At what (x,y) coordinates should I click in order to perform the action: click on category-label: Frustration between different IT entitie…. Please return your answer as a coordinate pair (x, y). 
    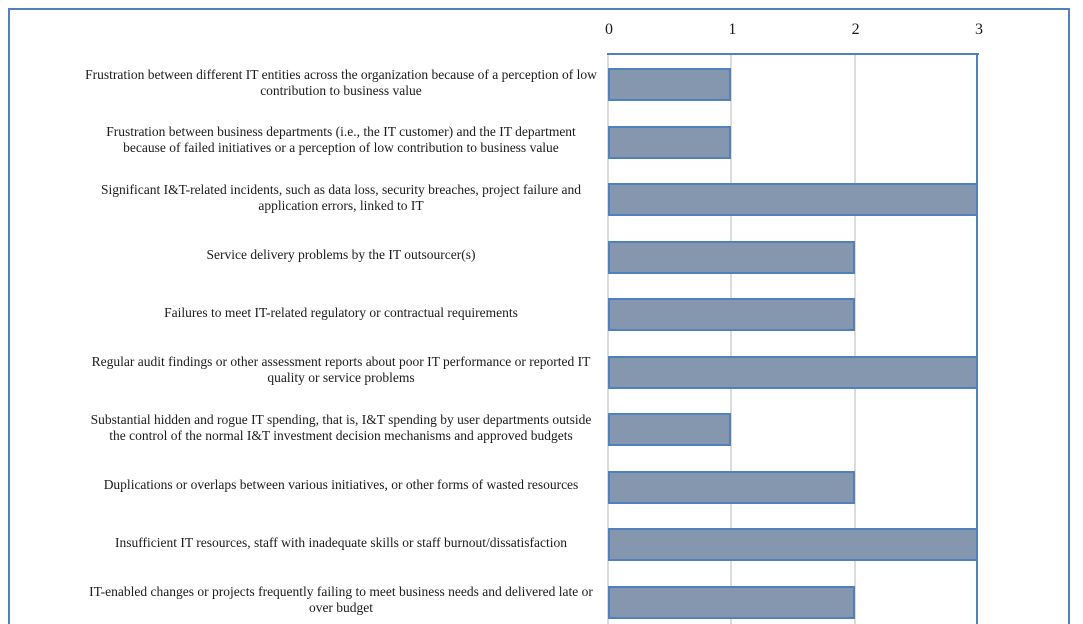
    Looking at the image, I should click on (341, 82).